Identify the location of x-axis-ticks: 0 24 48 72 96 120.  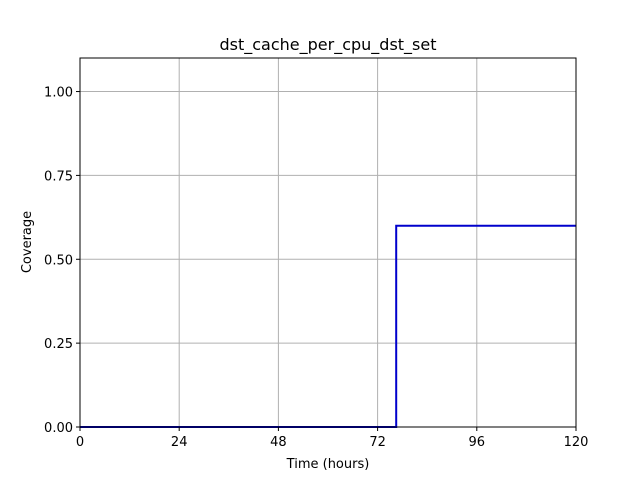
(332, 438).